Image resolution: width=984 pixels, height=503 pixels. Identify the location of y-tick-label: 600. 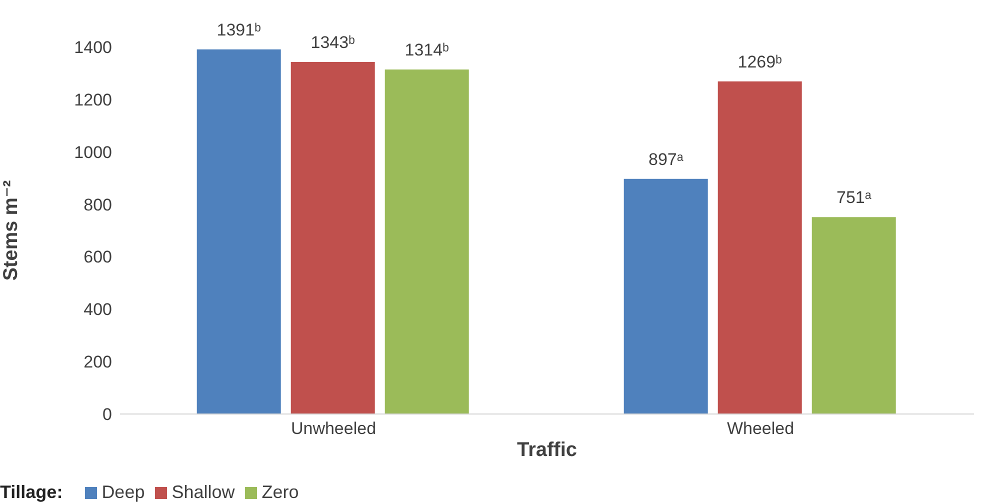
(98, 257).